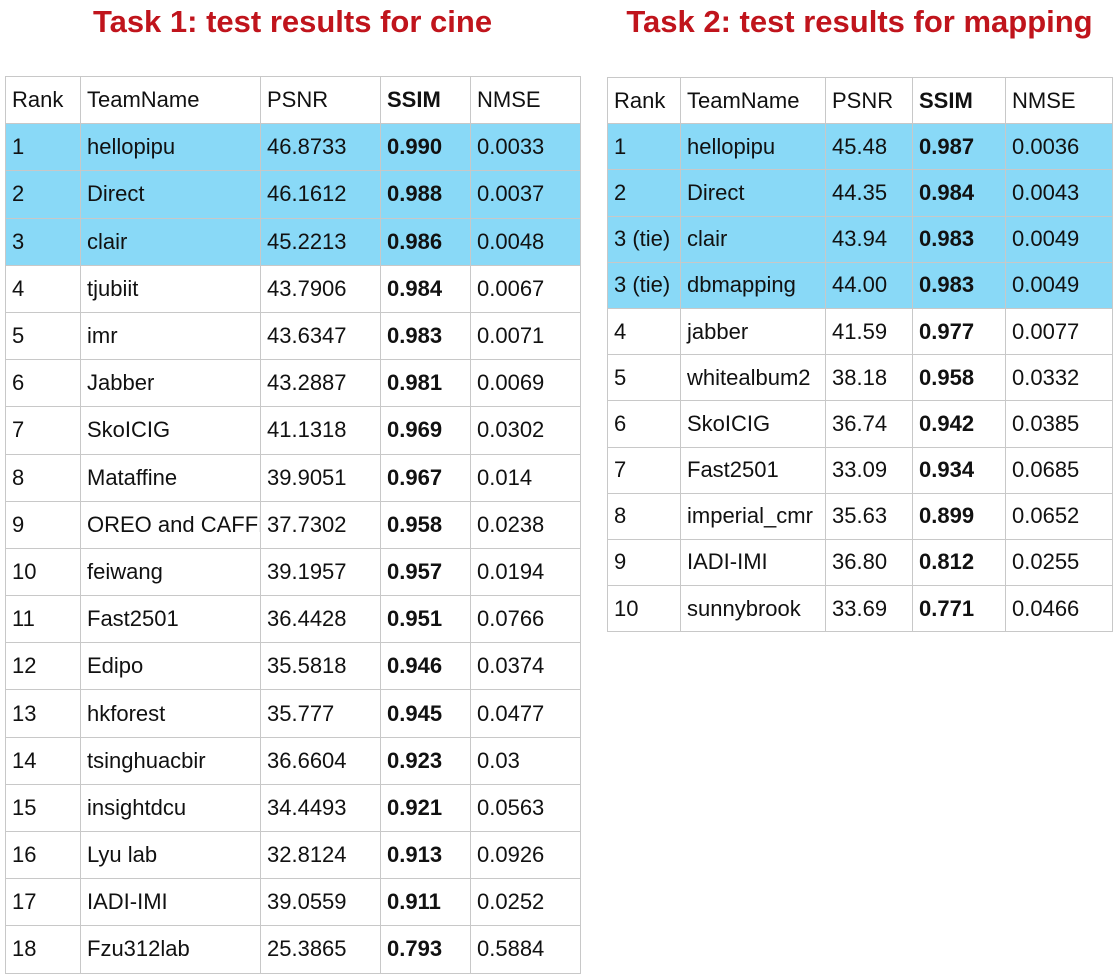  What do you see at coordinates (170, 288) in the screenshot?
I see `cell: tjubiit` at bounding box center [170, 288].